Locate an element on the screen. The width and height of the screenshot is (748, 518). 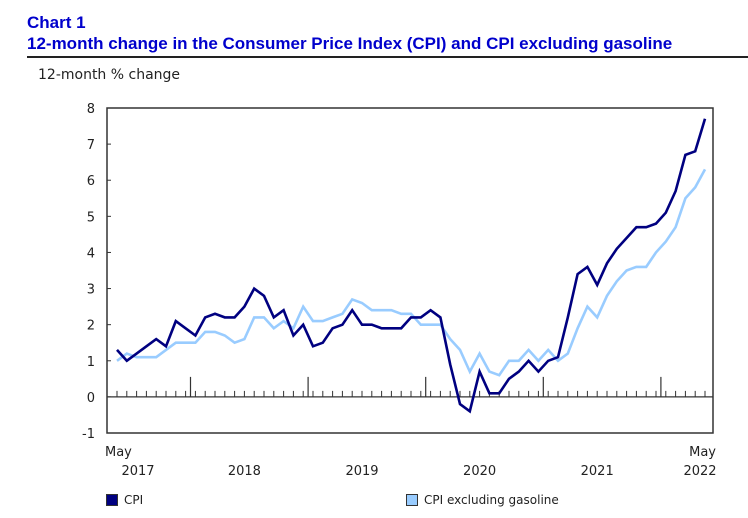
legend-item-cpi: CPI is located at coordinates (124, 500).